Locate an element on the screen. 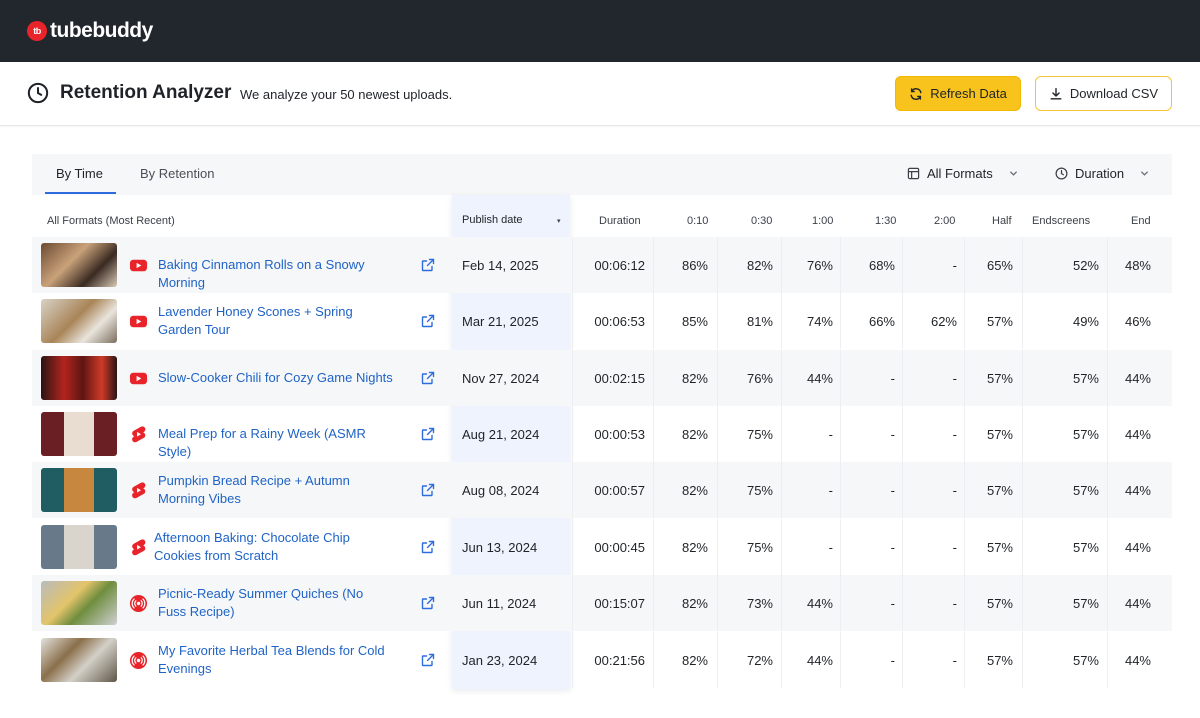 This screenshot has width=1200, height=718. endscreens-cell: 49% is located at coordinates (1085, 321).